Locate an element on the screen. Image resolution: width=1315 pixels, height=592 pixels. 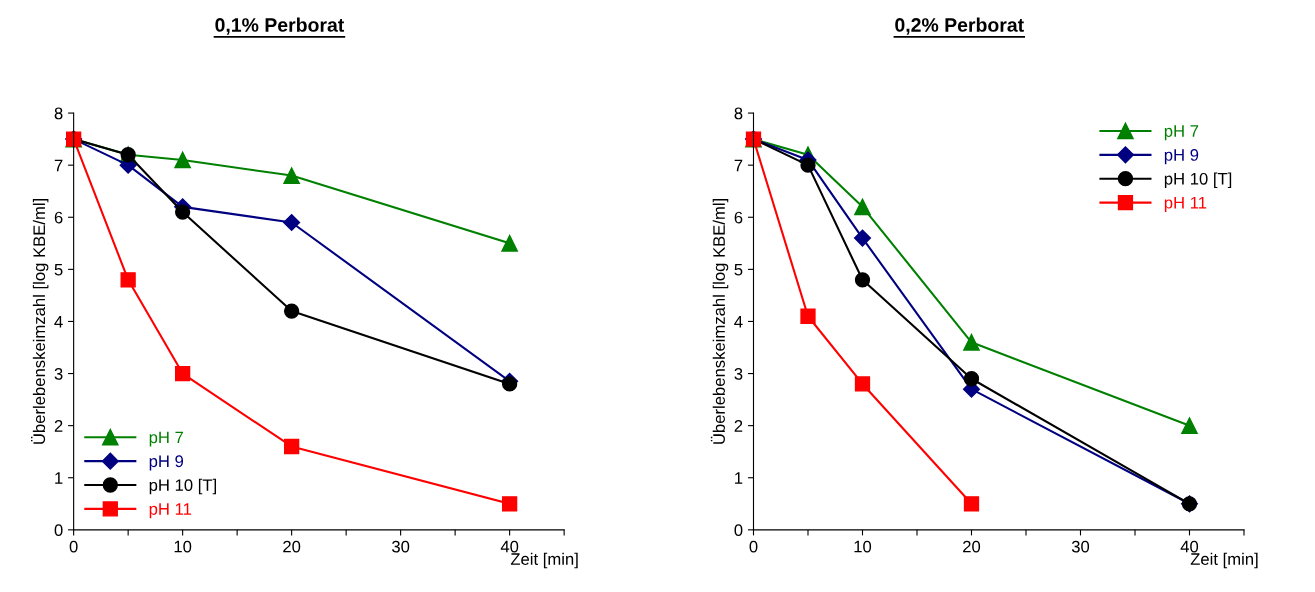
chart-title: 0,2% Perborat is located at coordinates (959, 26).